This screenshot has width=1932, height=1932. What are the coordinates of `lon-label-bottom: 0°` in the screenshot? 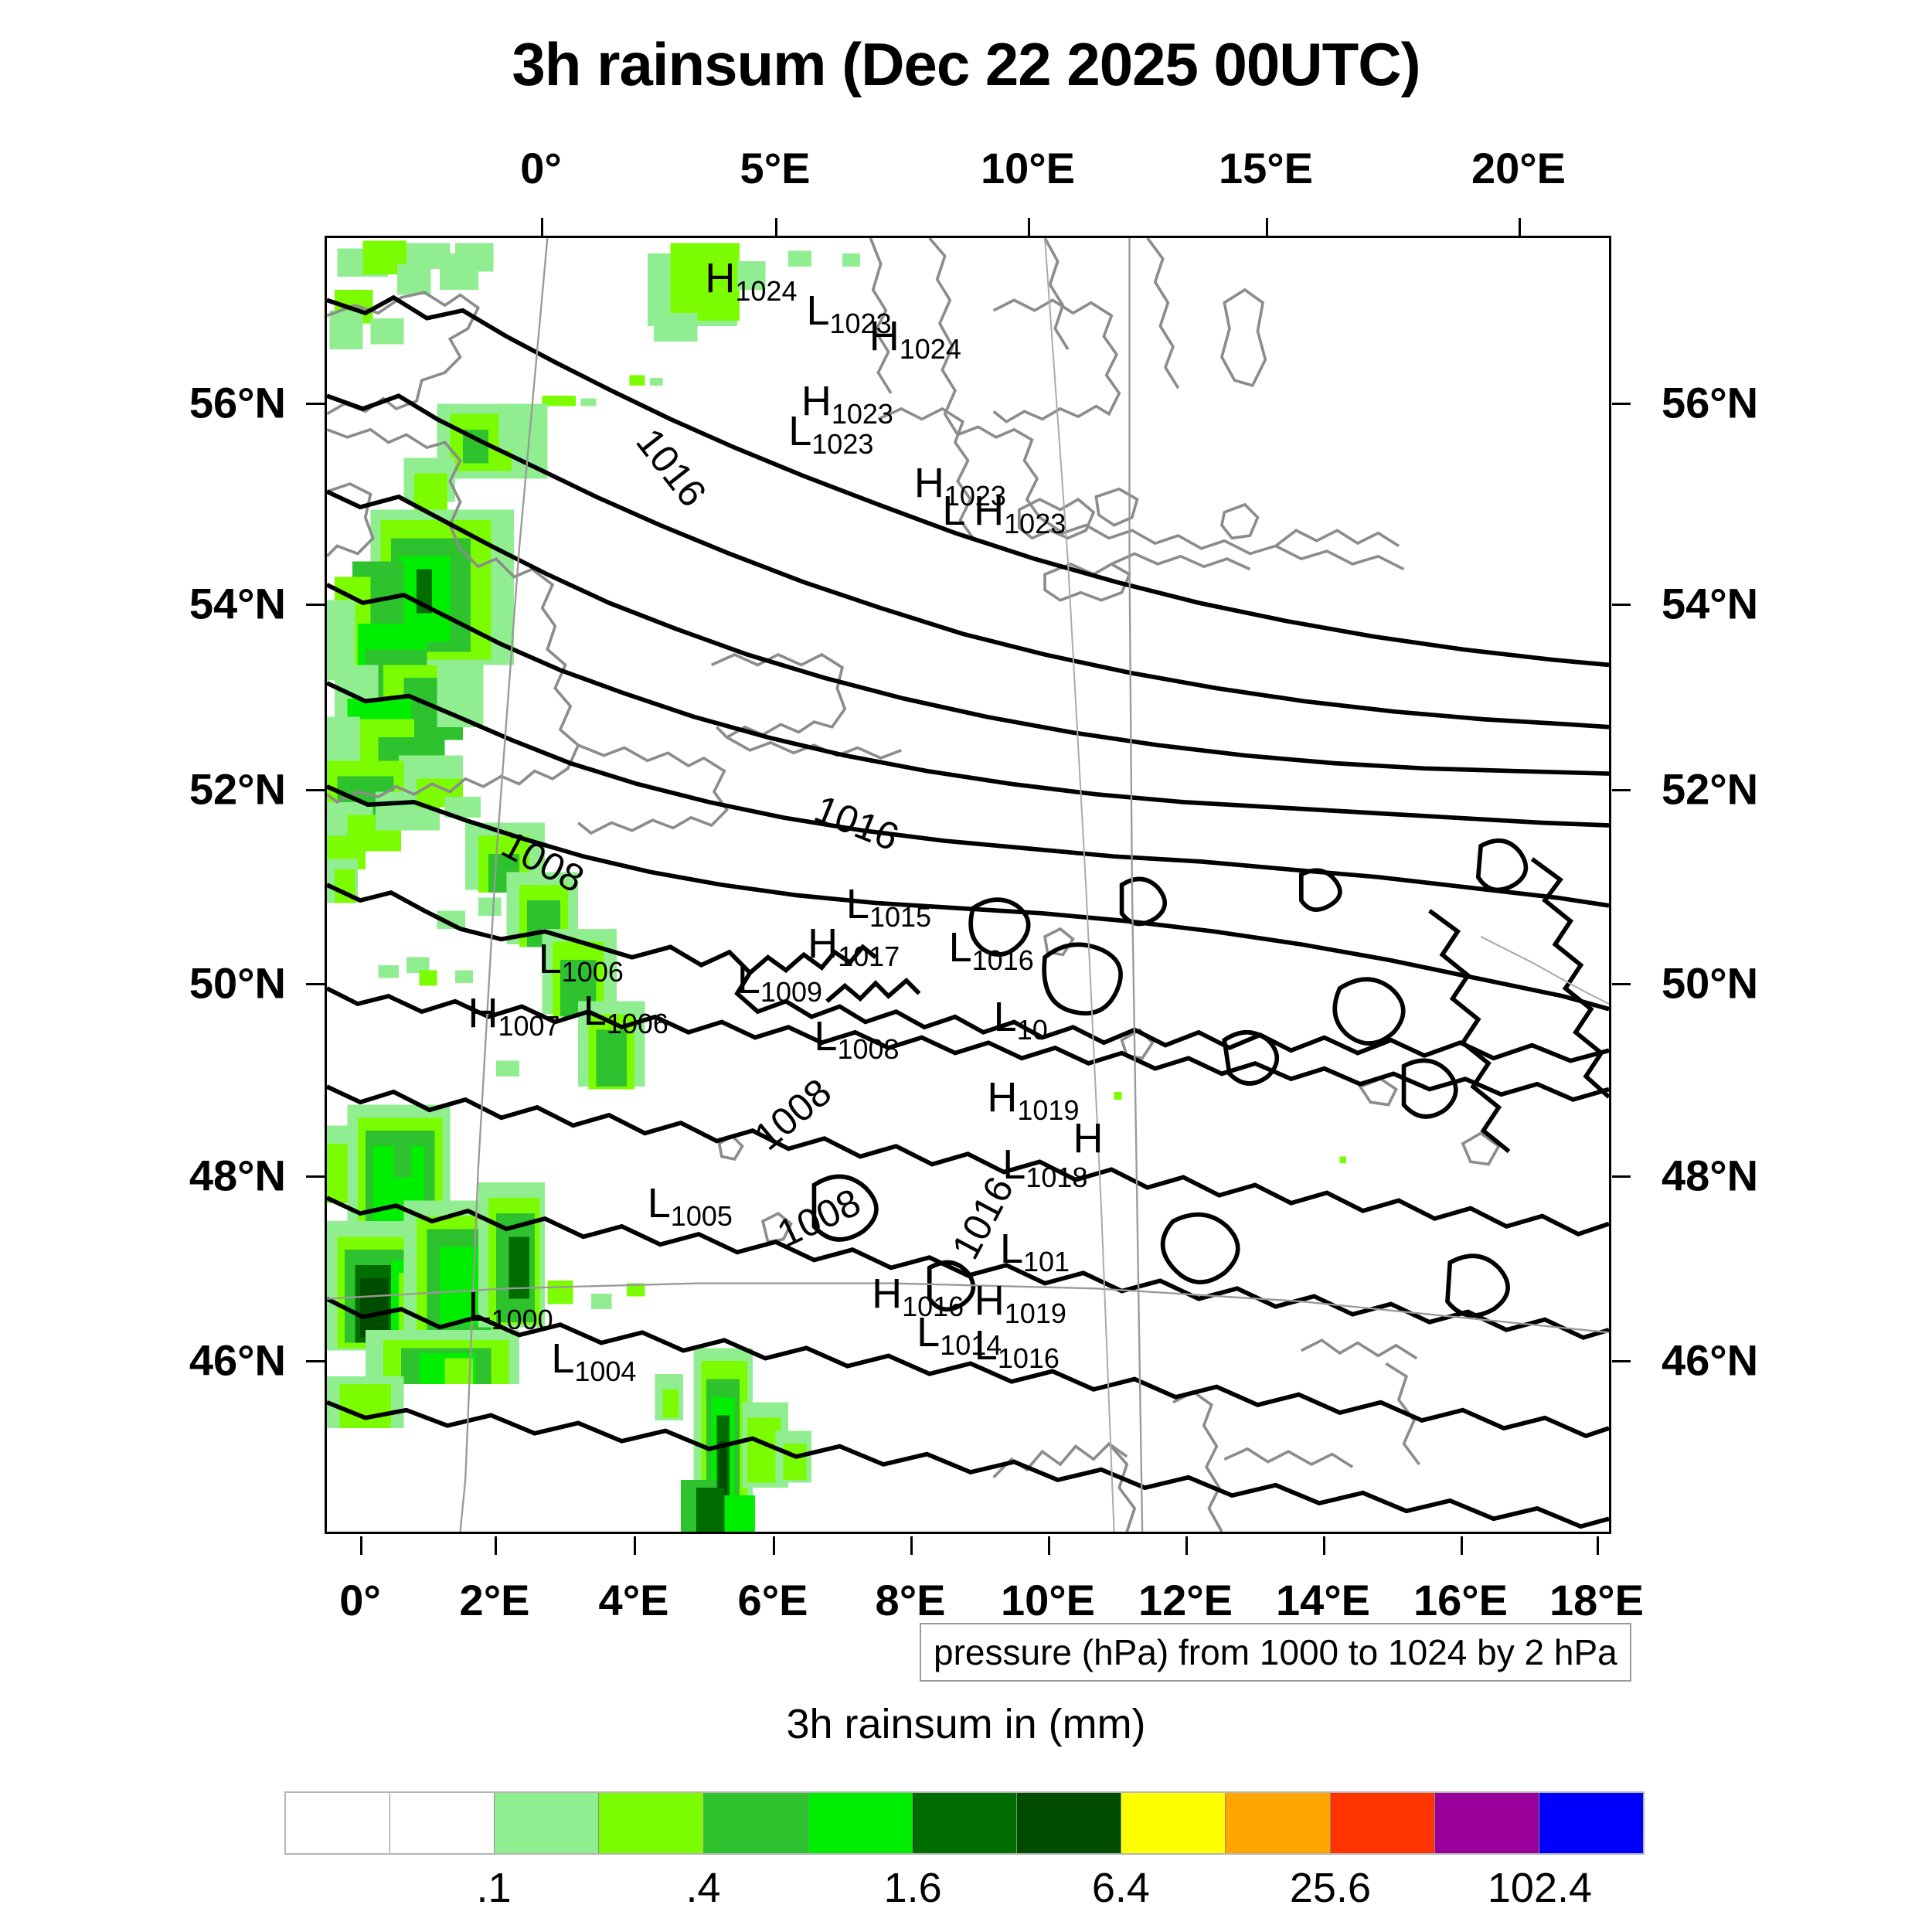 It's located at (360, 1600).